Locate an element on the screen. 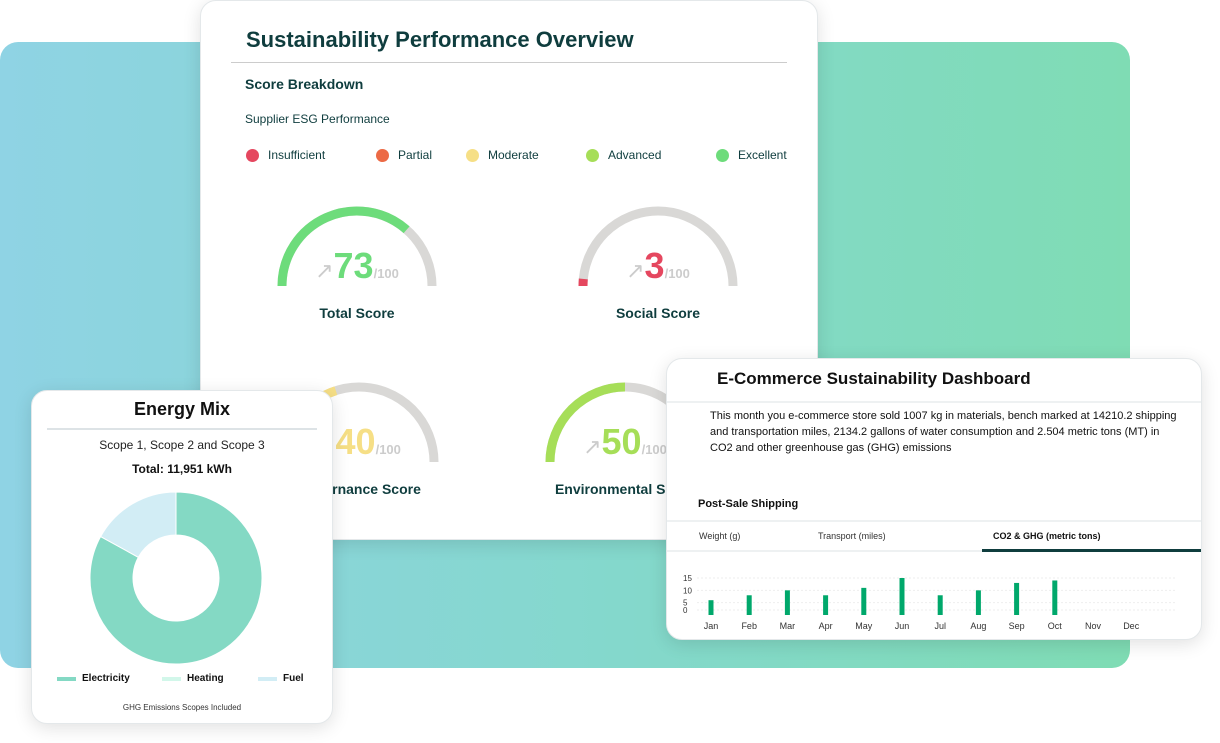 This screenshot has height=743, width=1220. supplier-esg-subtitle: Supplier ESG Performance is located at coordinates (317, 119).